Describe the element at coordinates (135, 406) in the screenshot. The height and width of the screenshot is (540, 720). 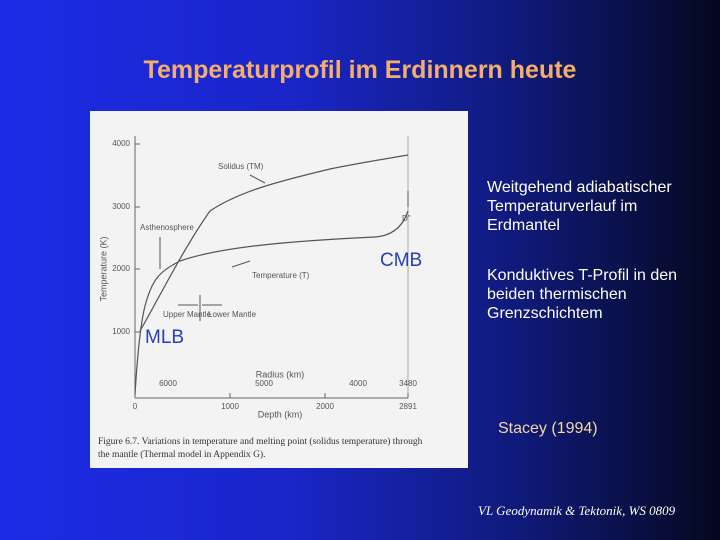
I see `depth-tick-label: 0` at that location.